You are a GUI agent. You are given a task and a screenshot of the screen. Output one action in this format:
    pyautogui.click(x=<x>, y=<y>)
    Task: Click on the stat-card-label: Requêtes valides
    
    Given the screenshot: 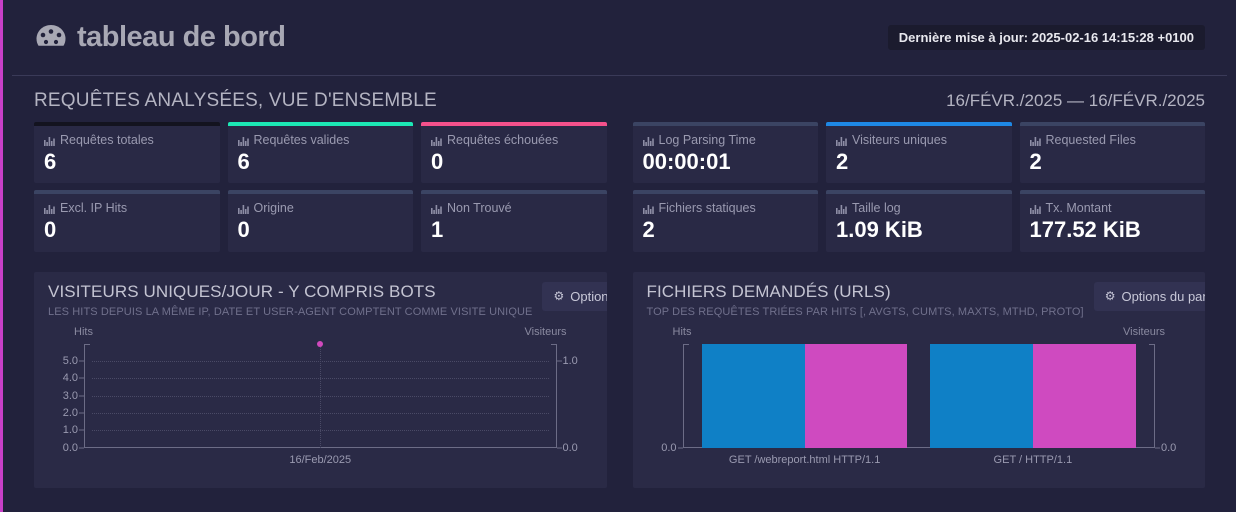 What is the action you would take?
    pyautogui.click(x=301, y=140)
    